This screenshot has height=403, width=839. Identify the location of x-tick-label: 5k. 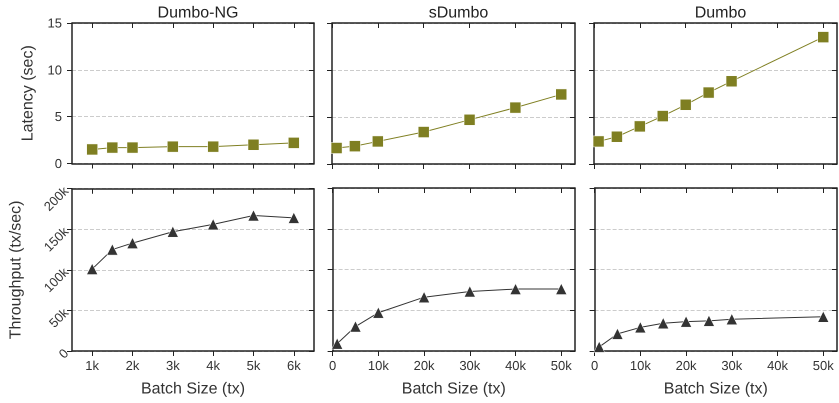
(253, 365).